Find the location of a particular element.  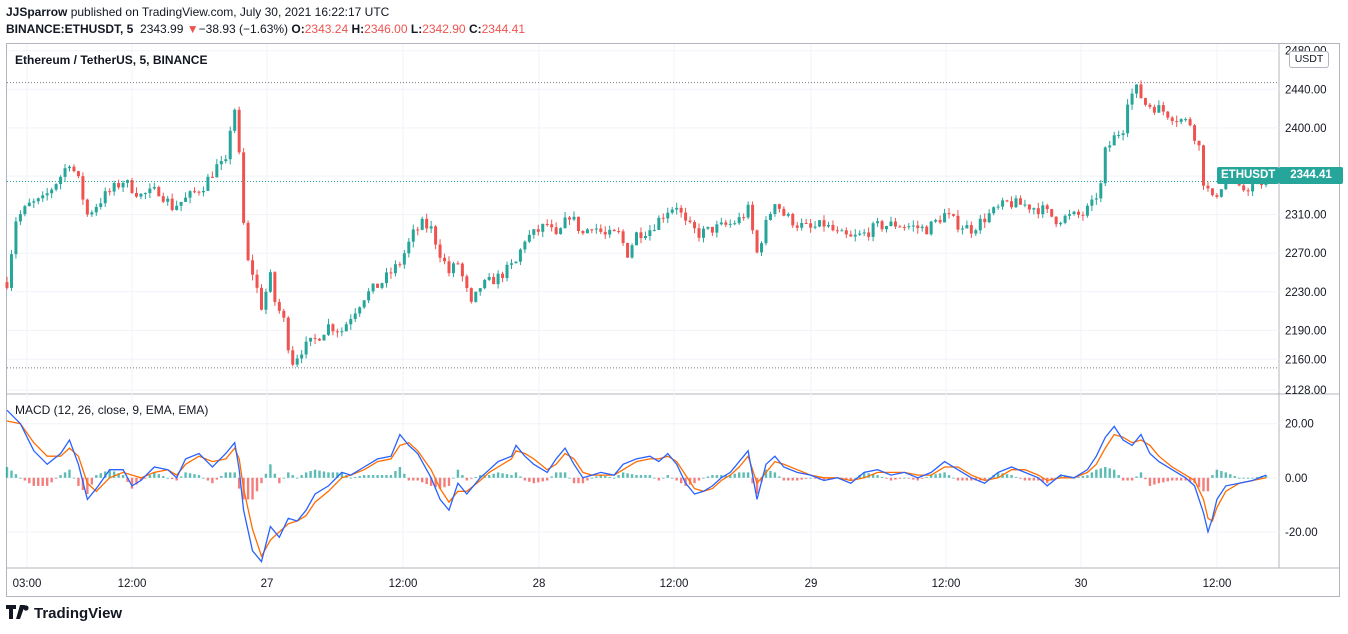

price-axis-label: 2400.00 is located at coordinates (1306, 129).